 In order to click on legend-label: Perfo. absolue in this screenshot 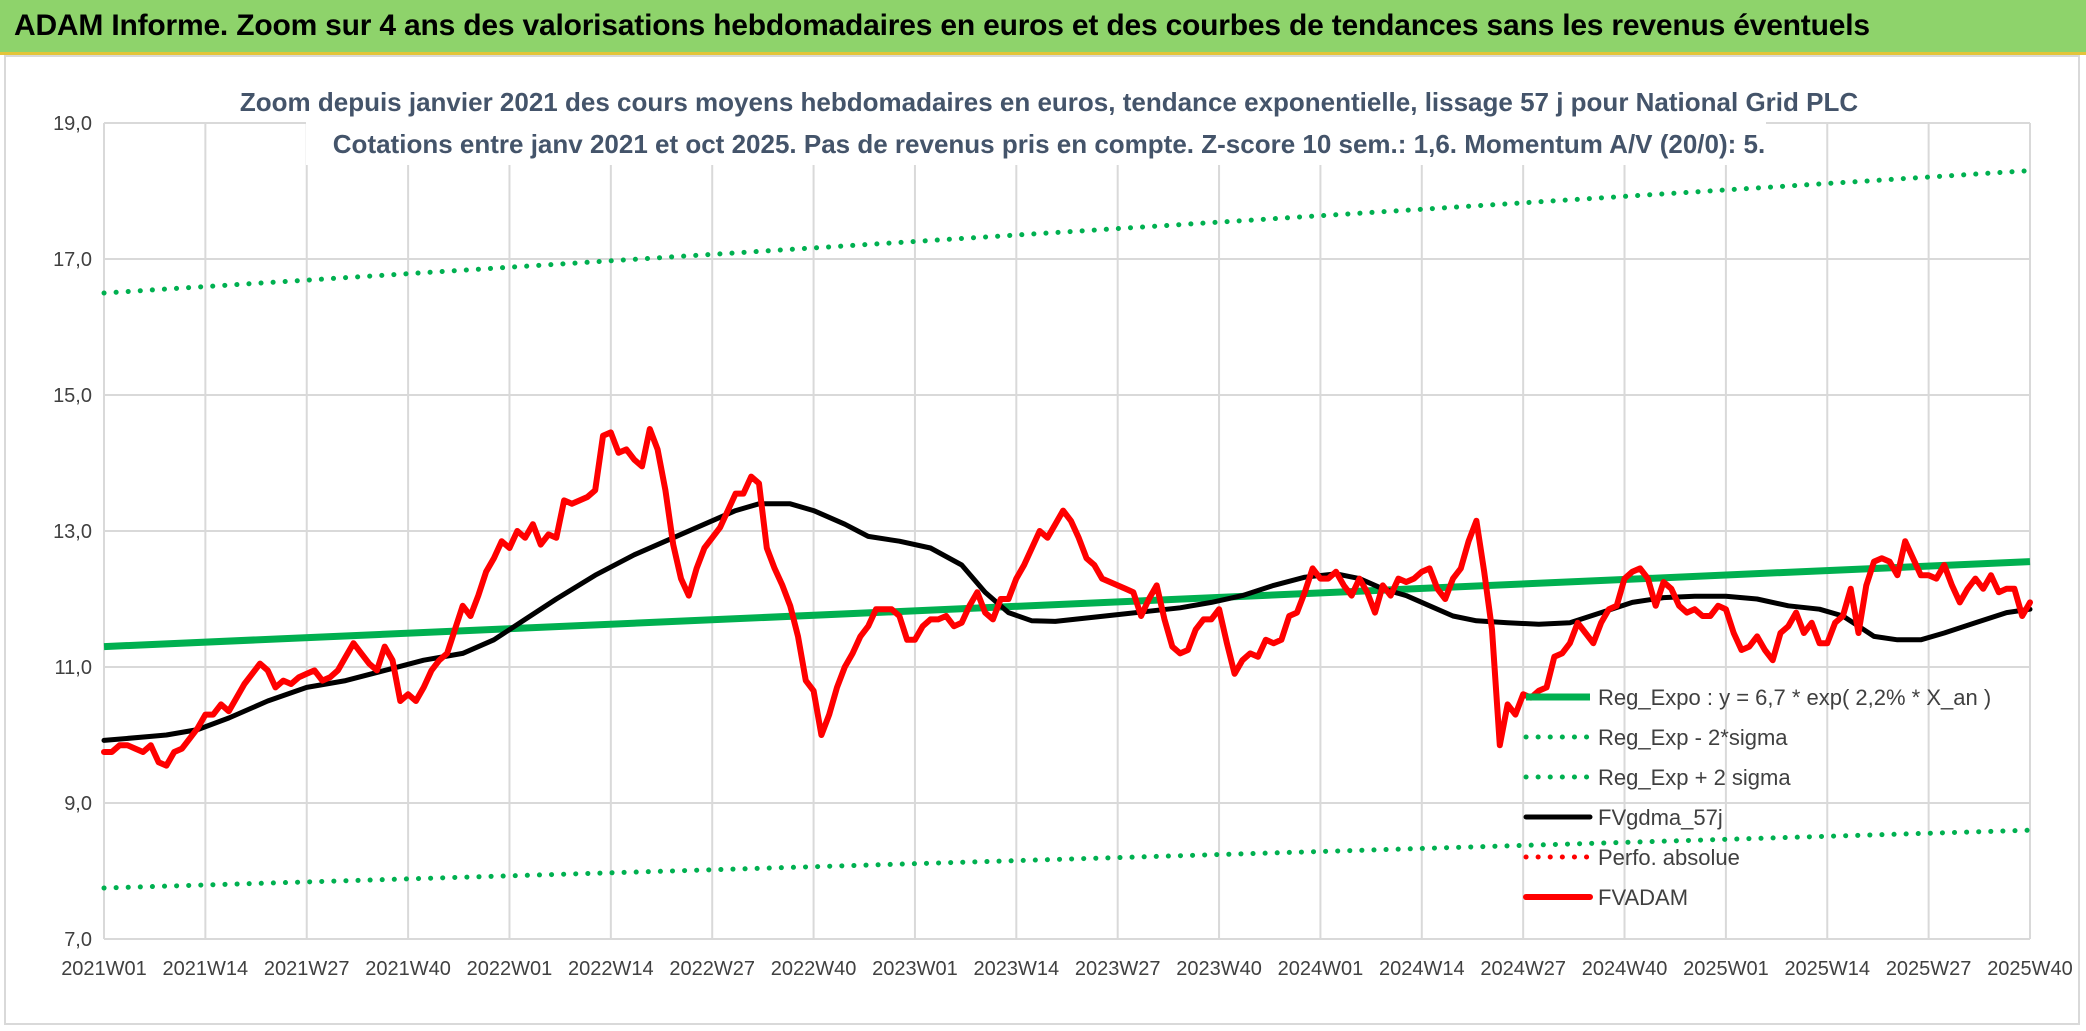, I will do `click(1669, 857)`.